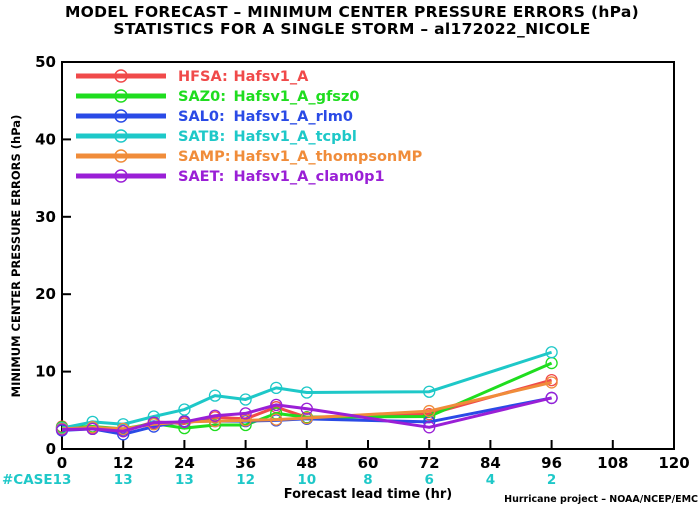 This screenshot has width=700, height=506. I want to click on case-label: #CASE, so click(27, 480).